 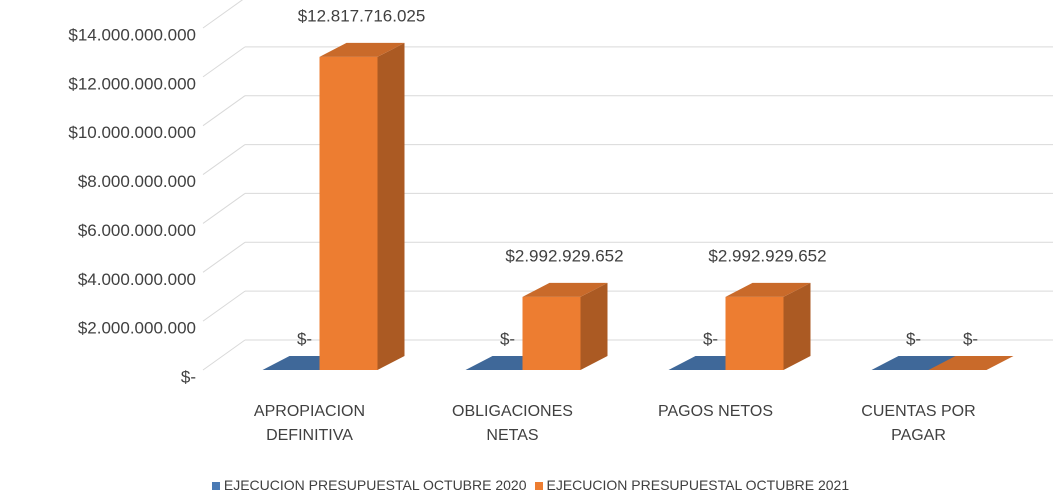 What do you see at coordinates (375, 485) in the screenshot?
I see `legend-label: EJECUCION PRESUPUESTAL OCTUBRE 2020` at bounding box center [375, 485].